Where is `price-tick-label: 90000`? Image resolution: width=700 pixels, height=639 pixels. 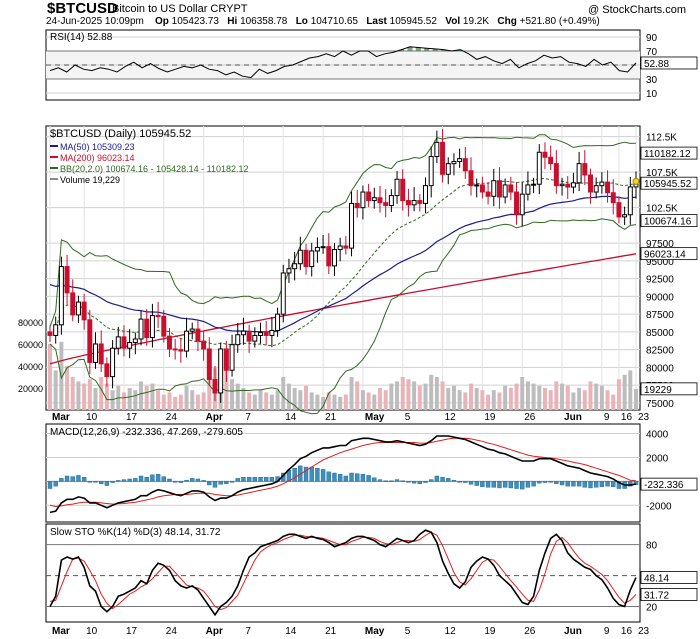
price-tick-label: 90000 is located at coordinates (660, 297).